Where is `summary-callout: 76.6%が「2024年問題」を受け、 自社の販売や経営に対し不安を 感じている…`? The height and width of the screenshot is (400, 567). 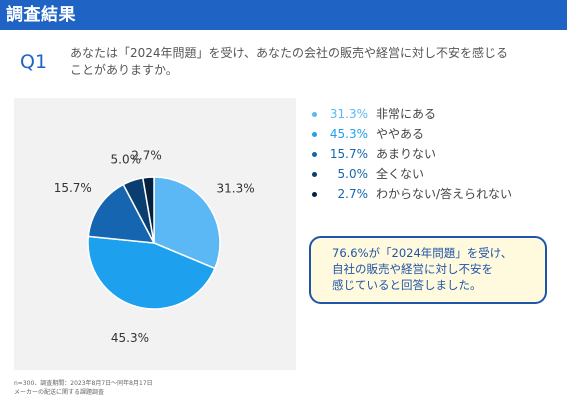 summary-callout: 76.6%が「2024年問題」を受け、 自社の販売や経営に対し不安を 感じている… is located at coordinates (428, 270).